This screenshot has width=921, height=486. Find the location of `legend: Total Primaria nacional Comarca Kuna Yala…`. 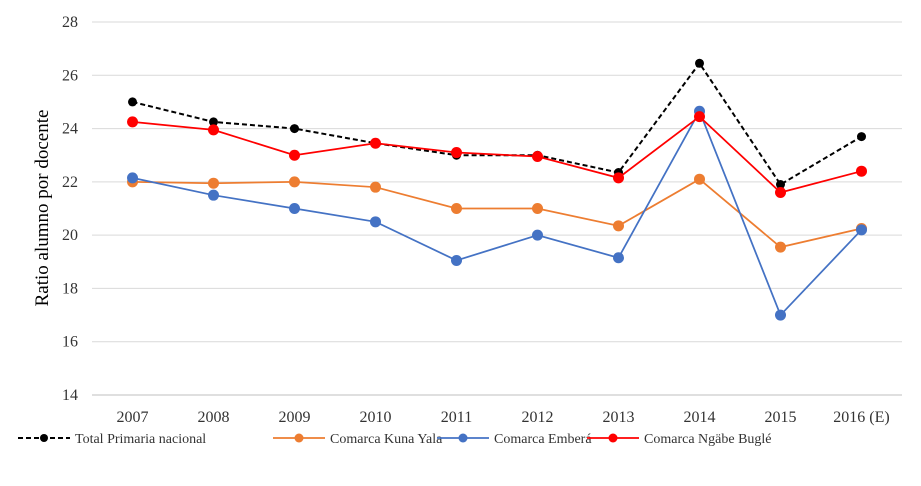

legend: Total Primaria nacional Comarca Kuna Yala… is located at coordinates (395, 439).